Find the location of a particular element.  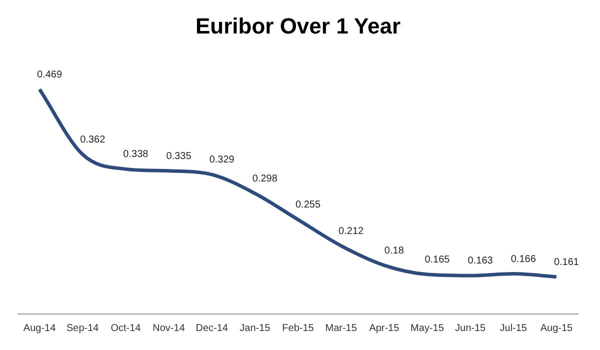

chart-title: Euribor Over 1 Year is located at coordinates (298, 25).